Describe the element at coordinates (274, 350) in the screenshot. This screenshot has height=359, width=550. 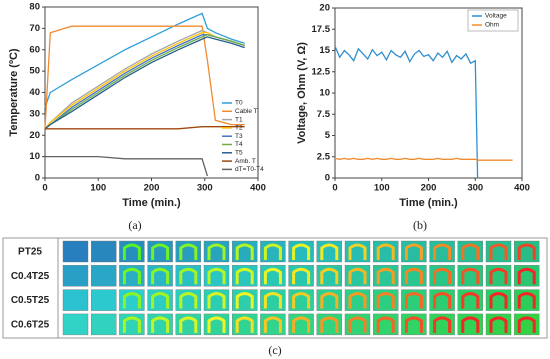
I see `caption: (c)` at that location.